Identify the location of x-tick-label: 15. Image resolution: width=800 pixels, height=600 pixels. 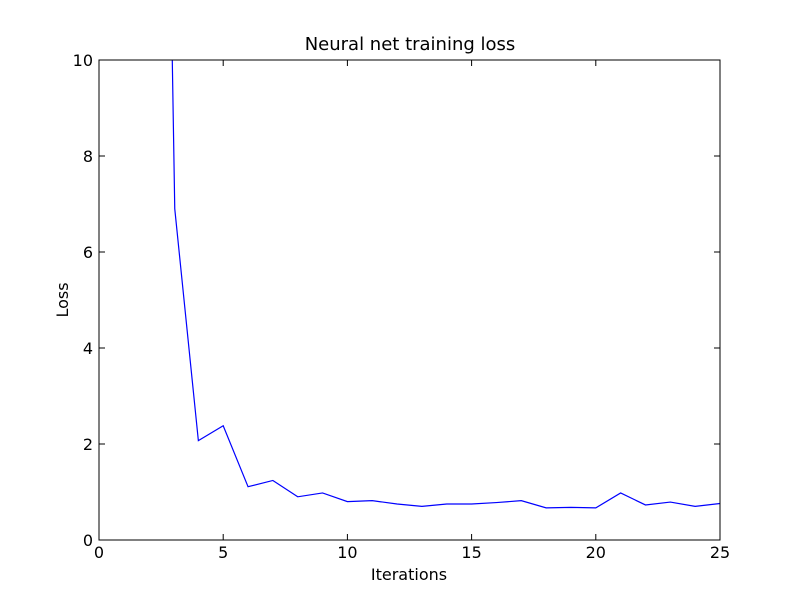
(471, 552).